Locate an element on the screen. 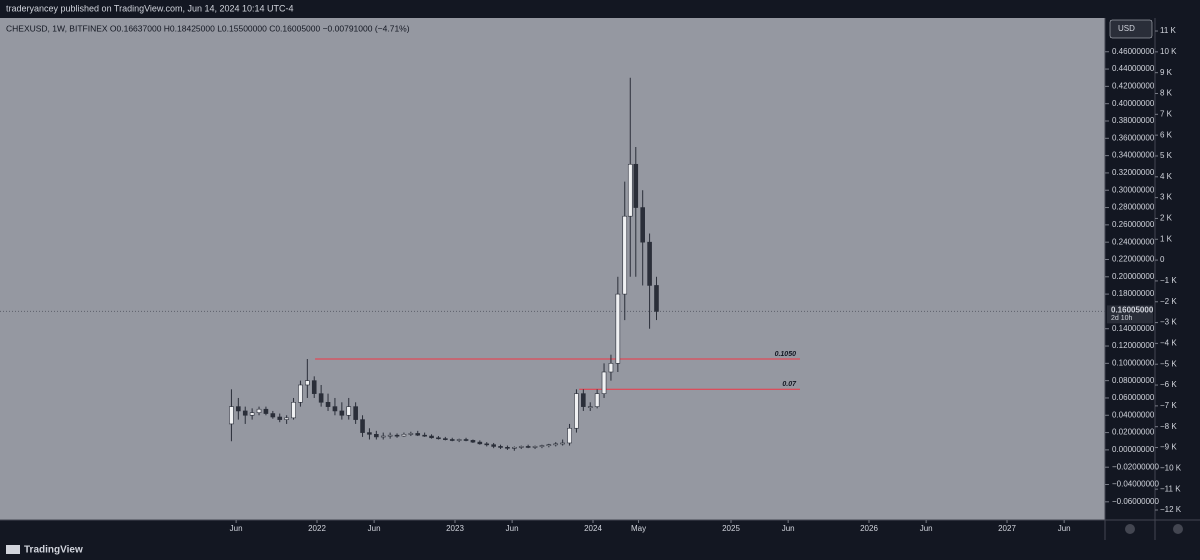  y-tick-label: 0.26000000 is located at coordinates (1133, 224).